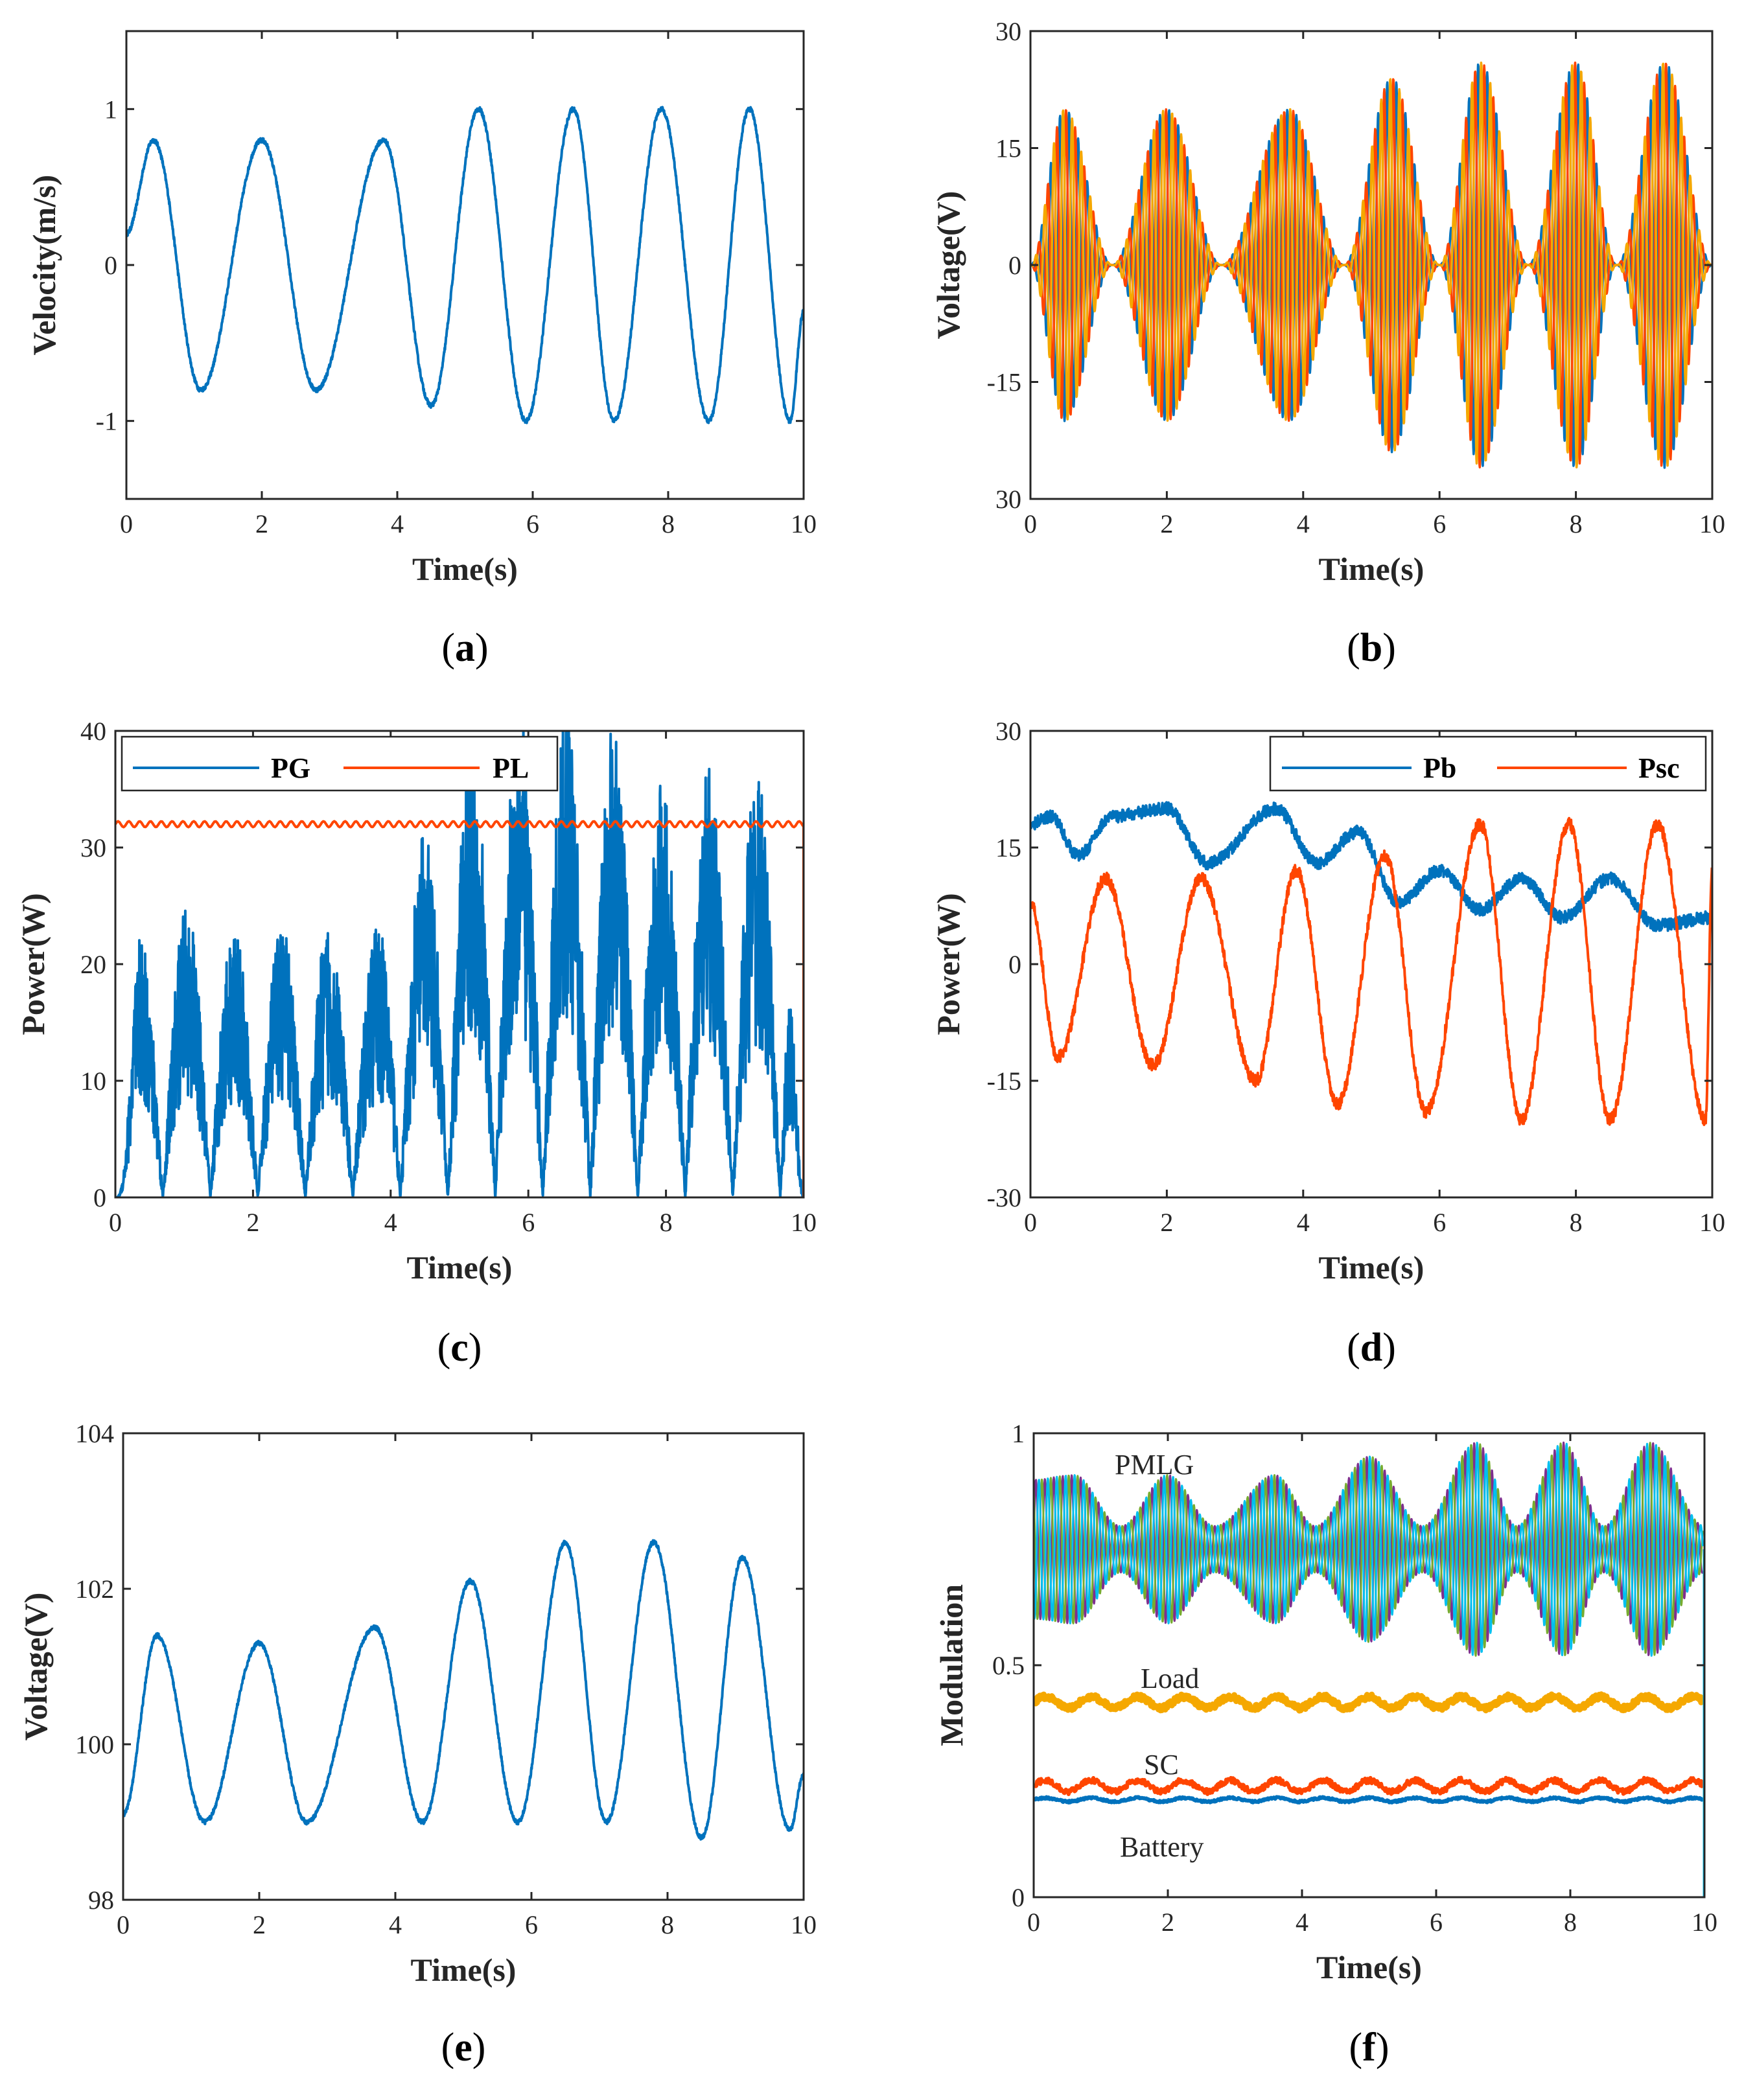  I want to click on chart-a: 0 2 4 6 8 10 -1 0 1 Time(s) Velocity(m/s) (a), so click(421, 350).